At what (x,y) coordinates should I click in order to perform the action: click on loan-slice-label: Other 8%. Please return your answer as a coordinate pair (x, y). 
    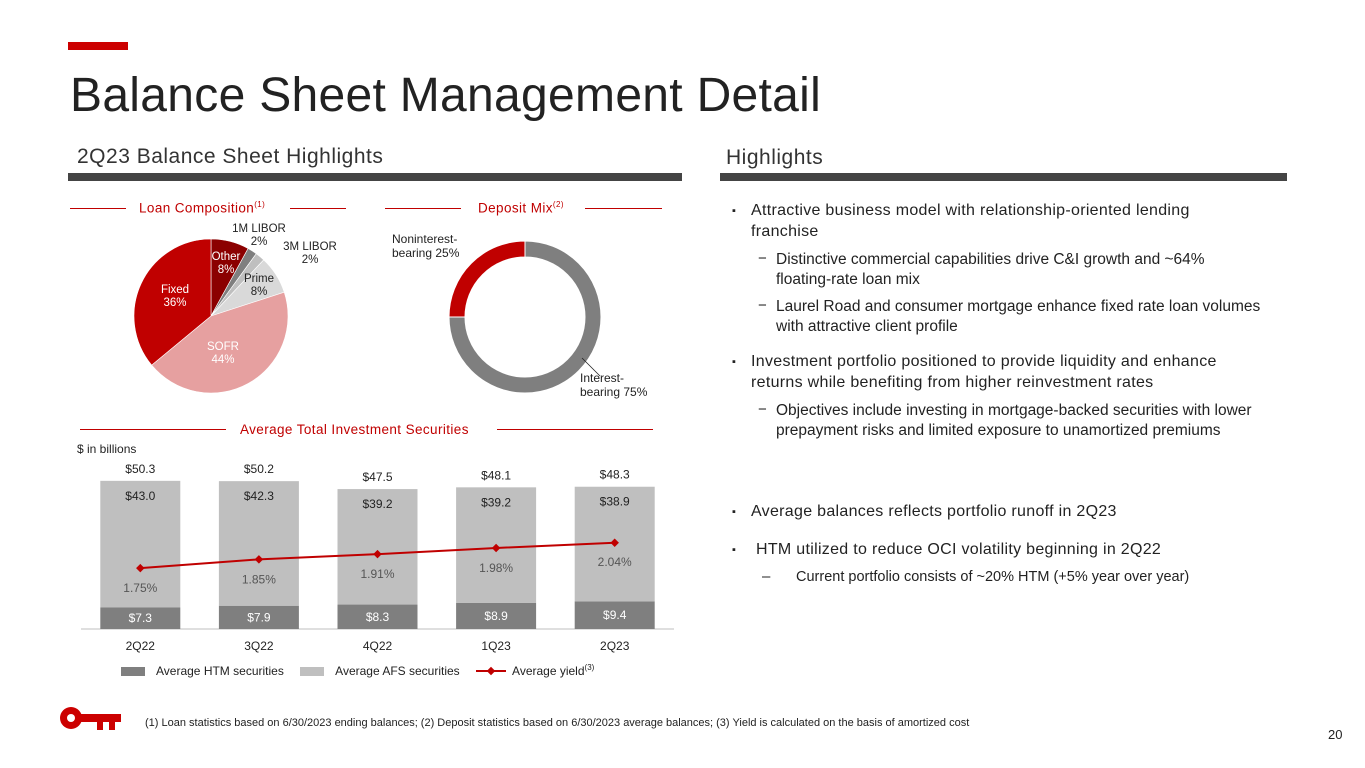
    Looking at the image, I should click on (226, 263).